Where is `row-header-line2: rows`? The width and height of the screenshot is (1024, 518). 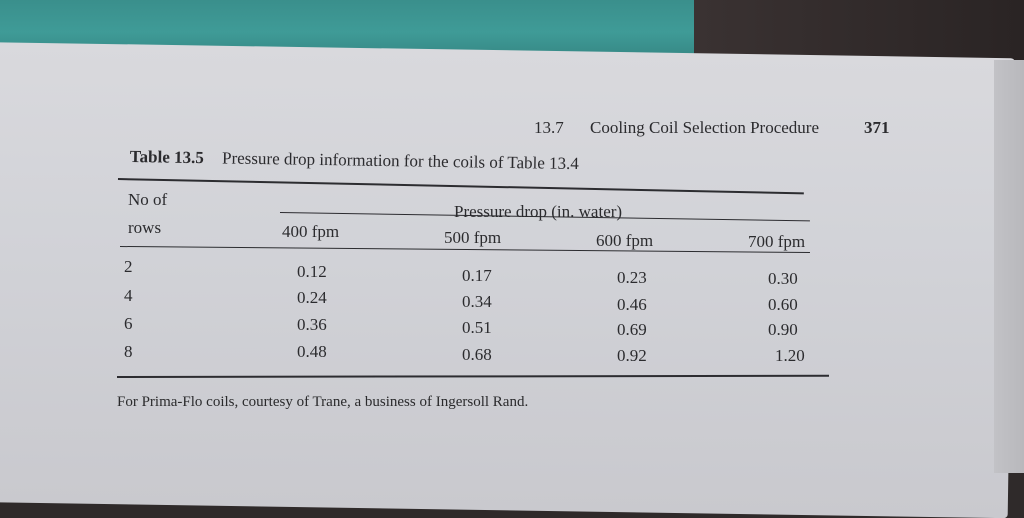 row-header-line2: rows is located at coordinates (145, 227).